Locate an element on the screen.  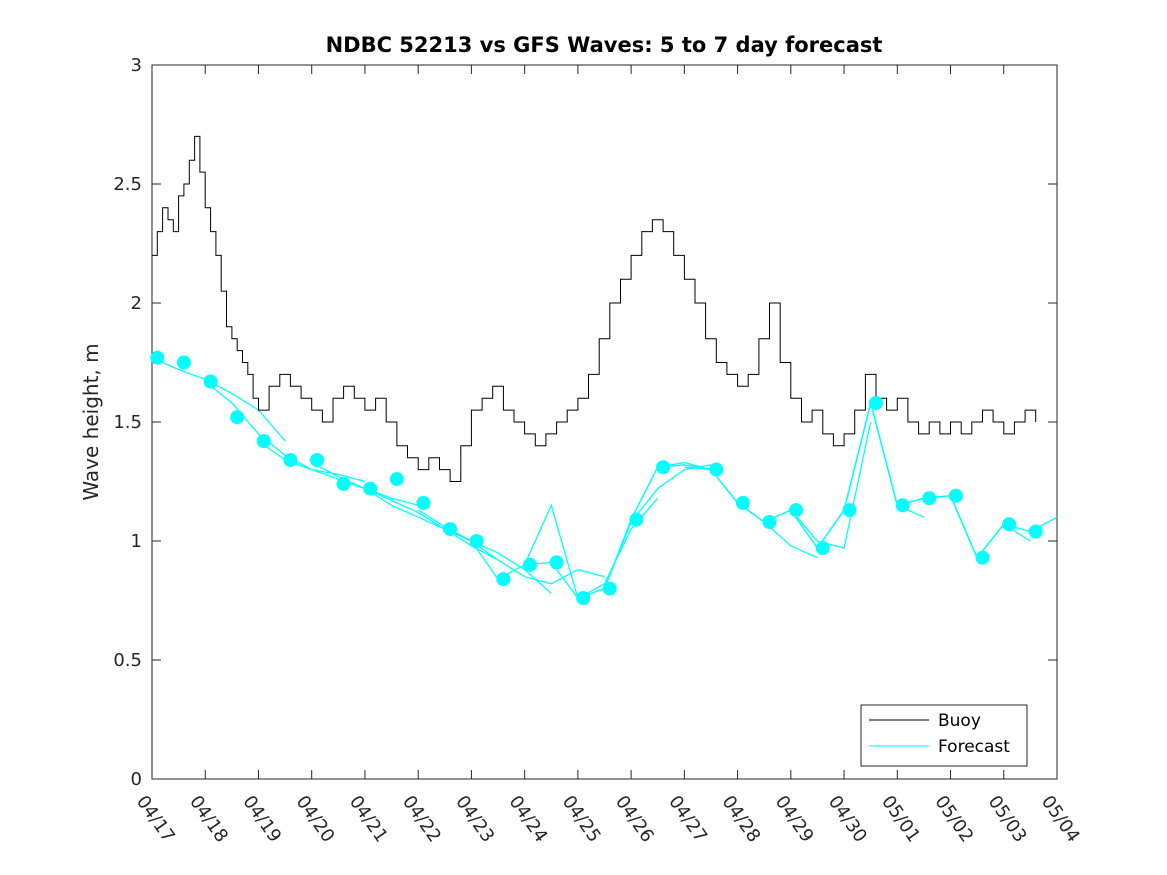
legend-box is located at coordinates (944, 735).